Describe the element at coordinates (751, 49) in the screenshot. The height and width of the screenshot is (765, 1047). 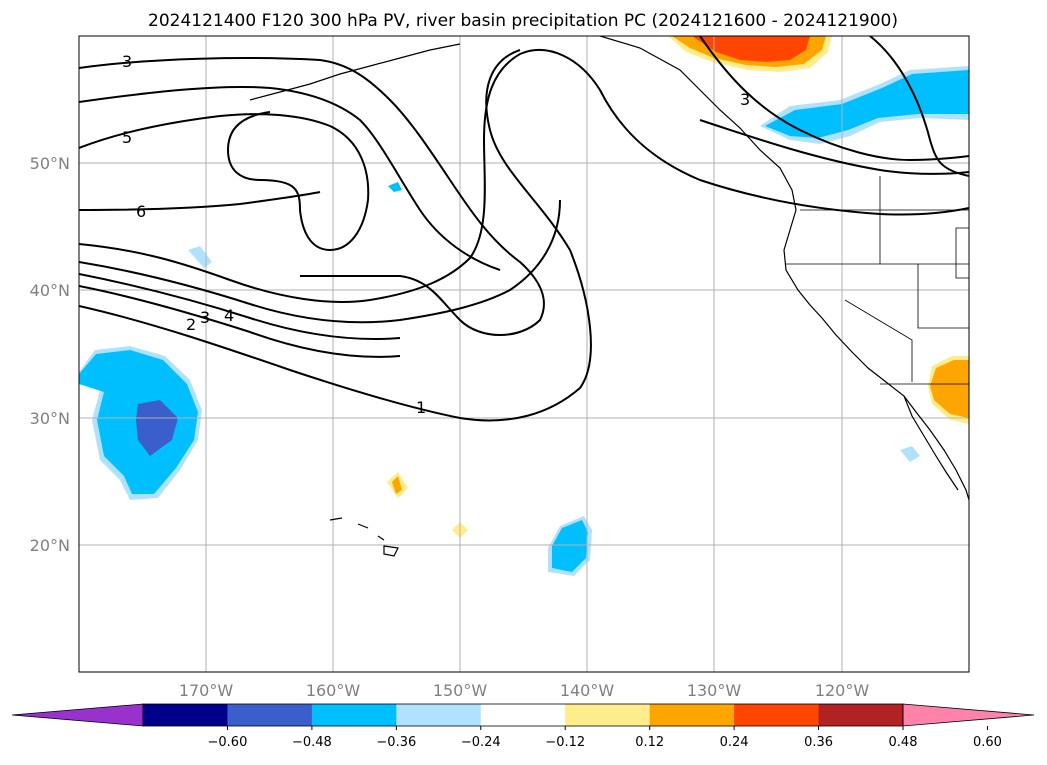
I see `precip-positive-strong` at that location.